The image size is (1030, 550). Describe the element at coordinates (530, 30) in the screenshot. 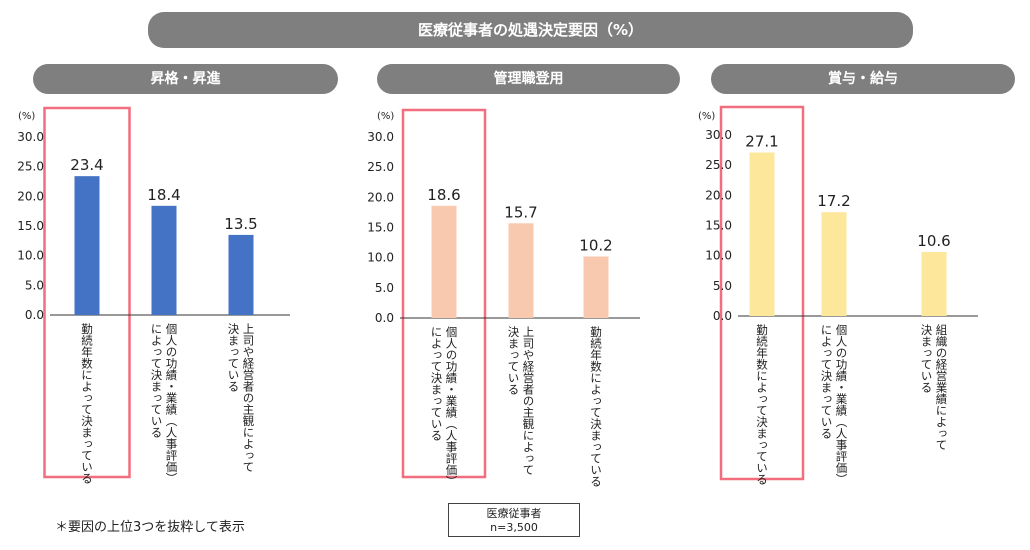

I see `chart-main-title: 医療従事者の処遇決定要因（%）` at that location.